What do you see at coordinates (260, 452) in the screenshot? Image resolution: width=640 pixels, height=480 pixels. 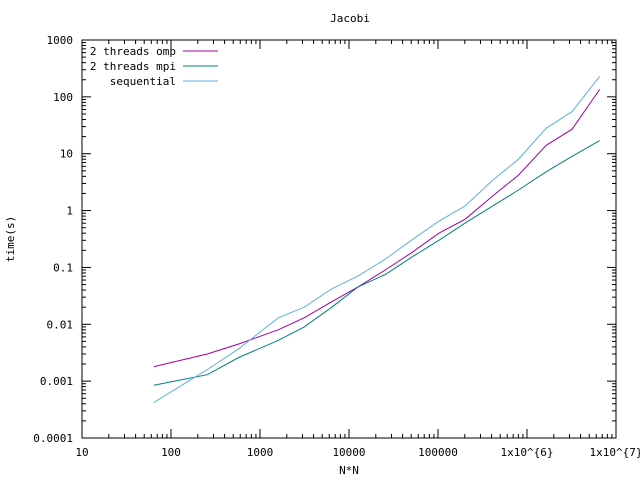 I see `x-tick-label: 1000` at bounding box center [260, 452].